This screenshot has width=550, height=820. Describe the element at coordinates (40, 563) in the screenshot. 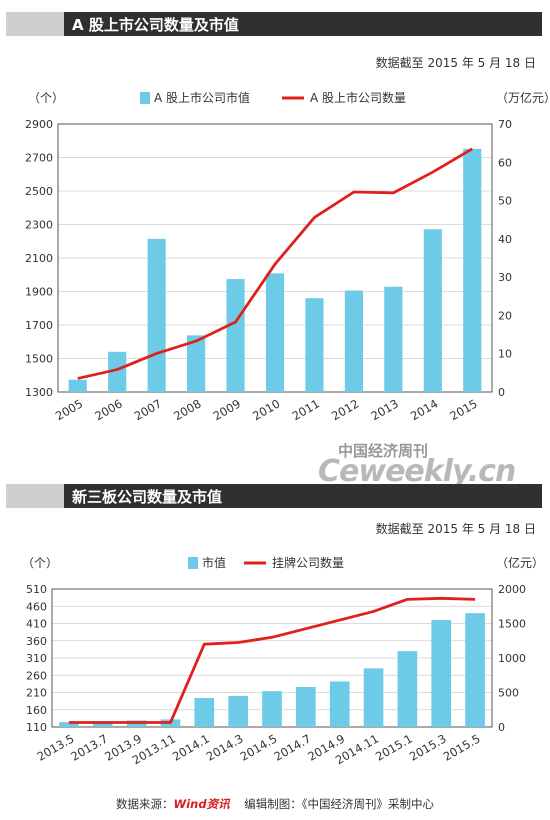

I see `chart2-left-axis-unit: （个）` at that location.